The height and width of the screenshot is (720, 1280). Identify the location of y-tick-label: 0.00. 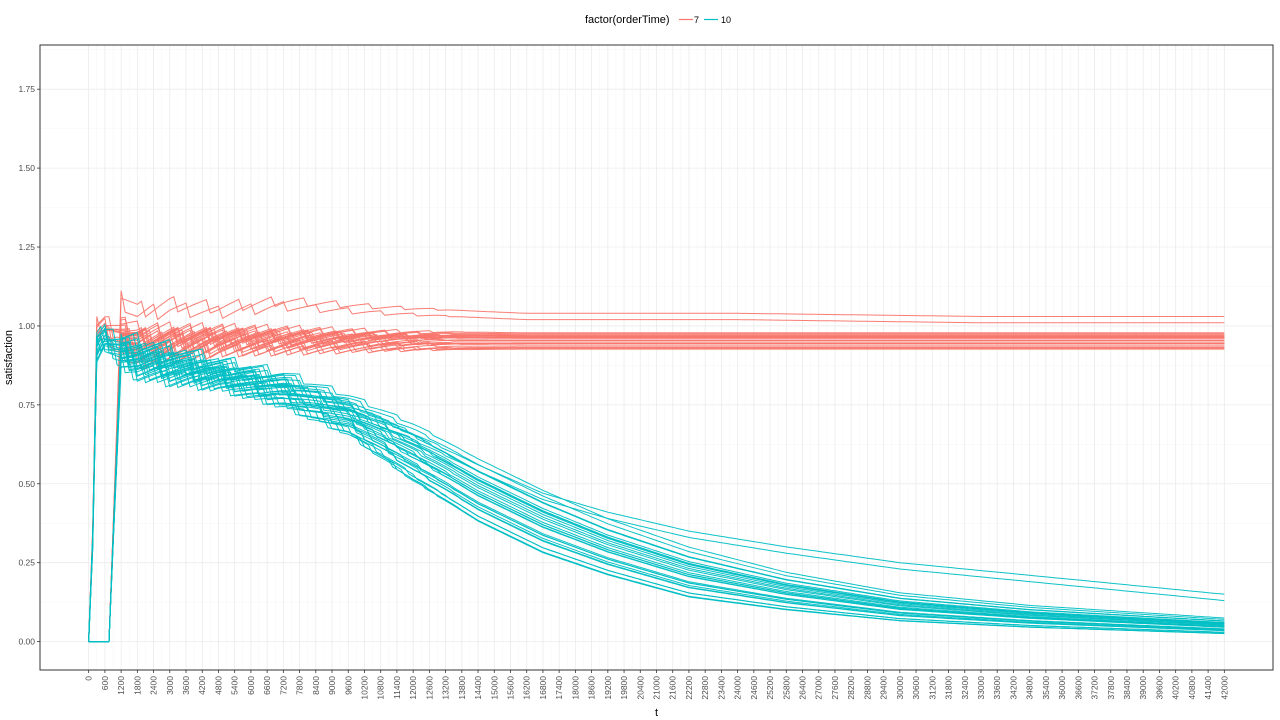
(26, 642).